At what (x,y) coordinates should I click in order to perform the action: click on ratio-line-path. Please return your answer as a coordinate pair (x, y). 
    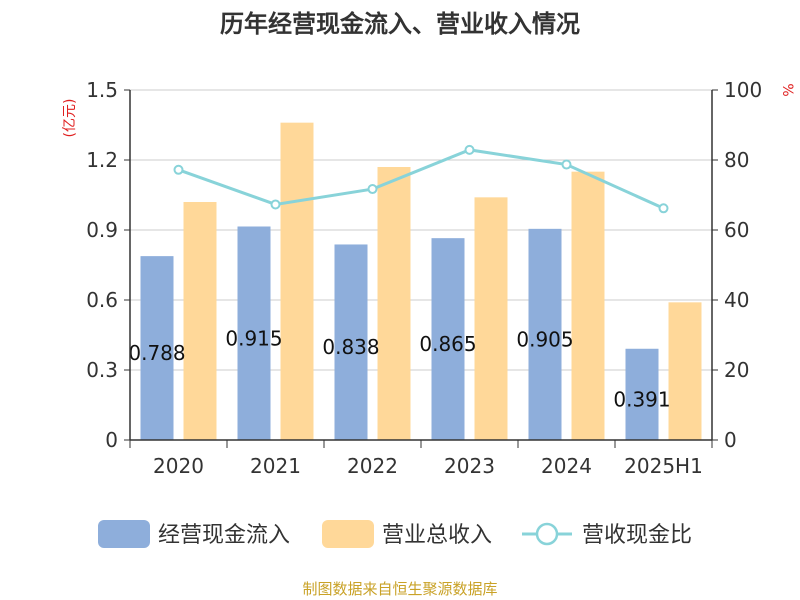
    Looking at the image, I should click on (421, 179).